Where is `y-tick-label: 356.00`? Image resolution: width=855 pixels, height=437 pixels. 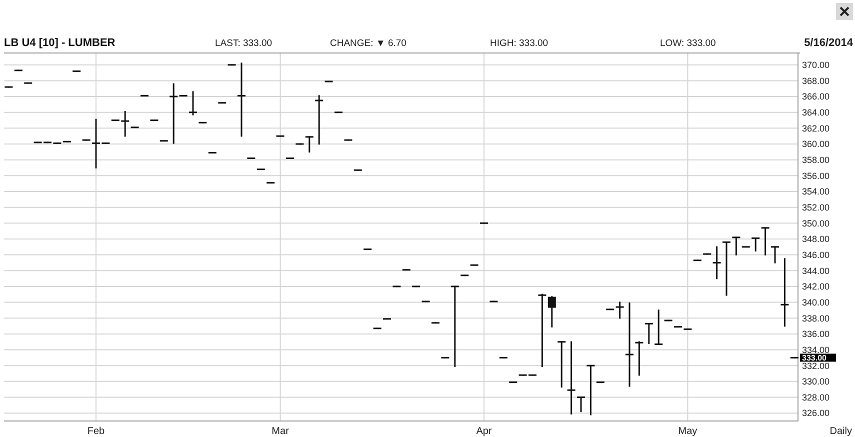
y-tick-label: 356.00 is located at coordinates (816, 175).